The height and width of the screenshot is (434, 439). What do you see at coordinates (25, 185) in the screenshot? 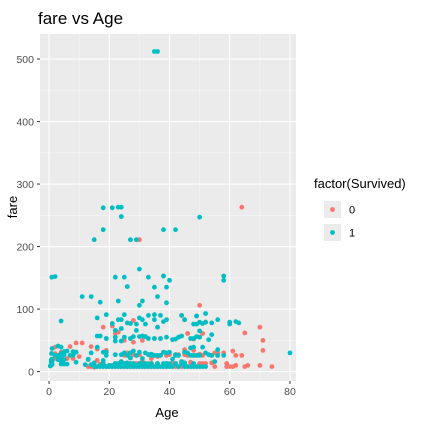
I see `y-tick-label: 300` at bounding box center [25, 185].